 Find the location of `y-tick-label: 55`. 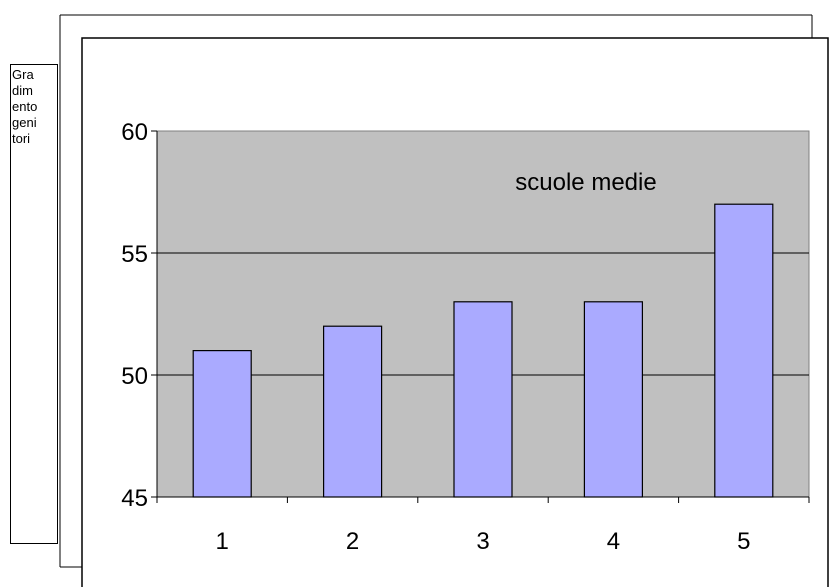

y-tick-label: 55 is located at coordinates (134, 254).